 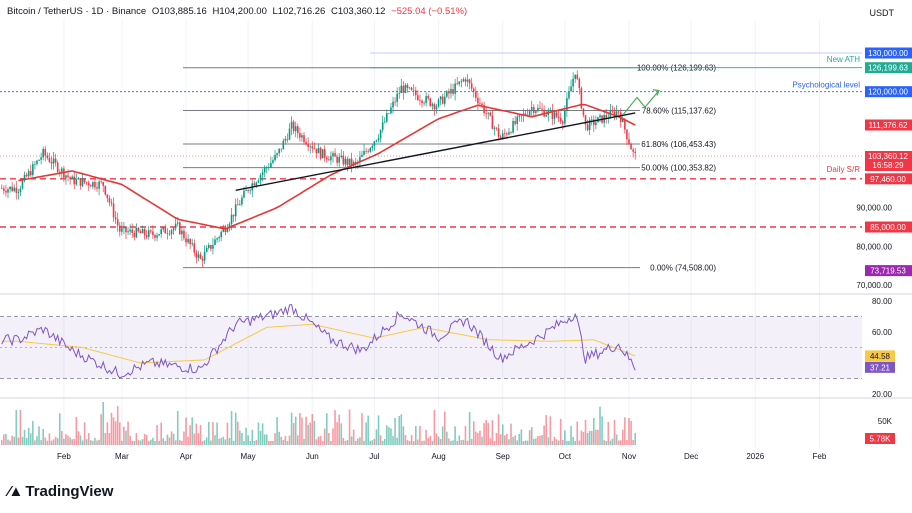 I want to click on price-tag-bg, so click(x=888, y=227).